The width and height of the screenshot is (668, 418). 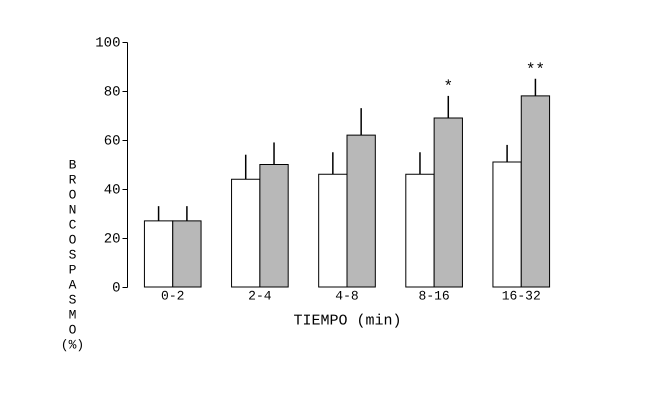 I want to click on x-tick-label: 8-16, so click(x=434, y=296).